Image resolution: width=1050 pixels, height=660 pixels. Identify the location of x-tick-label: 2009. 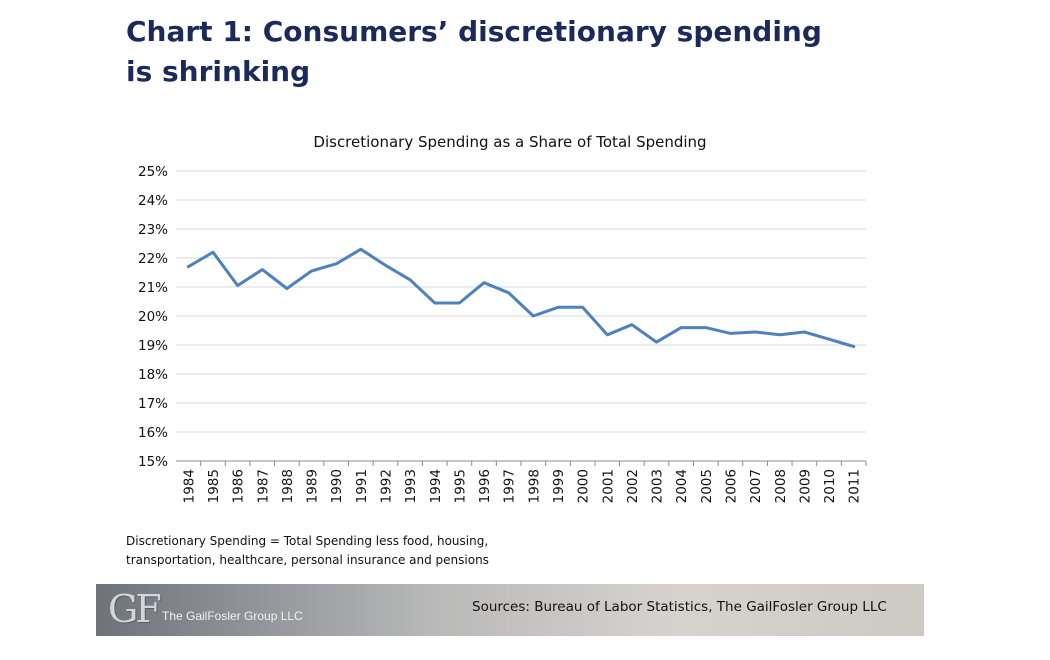
(805, 486).